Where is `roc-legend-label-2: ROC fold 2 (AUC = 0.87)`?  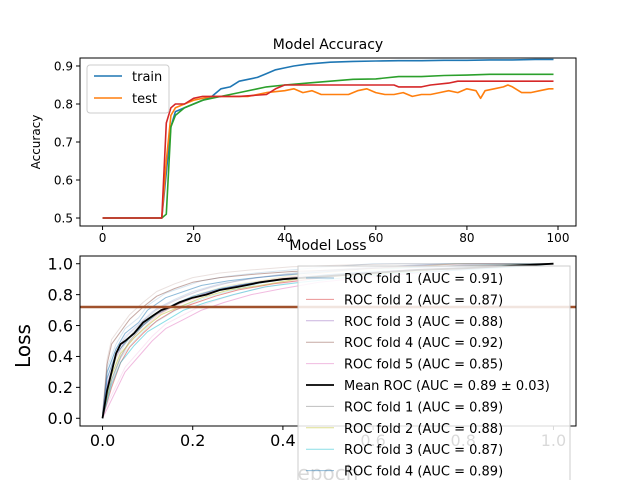 roc-legend-label-2: ROC fold 2 (AUC = 0.87) is located at coordinates (423, 300).